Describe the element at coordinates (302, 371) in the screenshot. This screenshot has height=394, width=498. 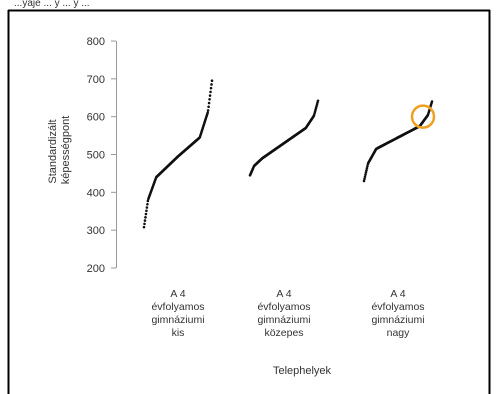
I see `x-axis-label: Telephelyek` at that location.